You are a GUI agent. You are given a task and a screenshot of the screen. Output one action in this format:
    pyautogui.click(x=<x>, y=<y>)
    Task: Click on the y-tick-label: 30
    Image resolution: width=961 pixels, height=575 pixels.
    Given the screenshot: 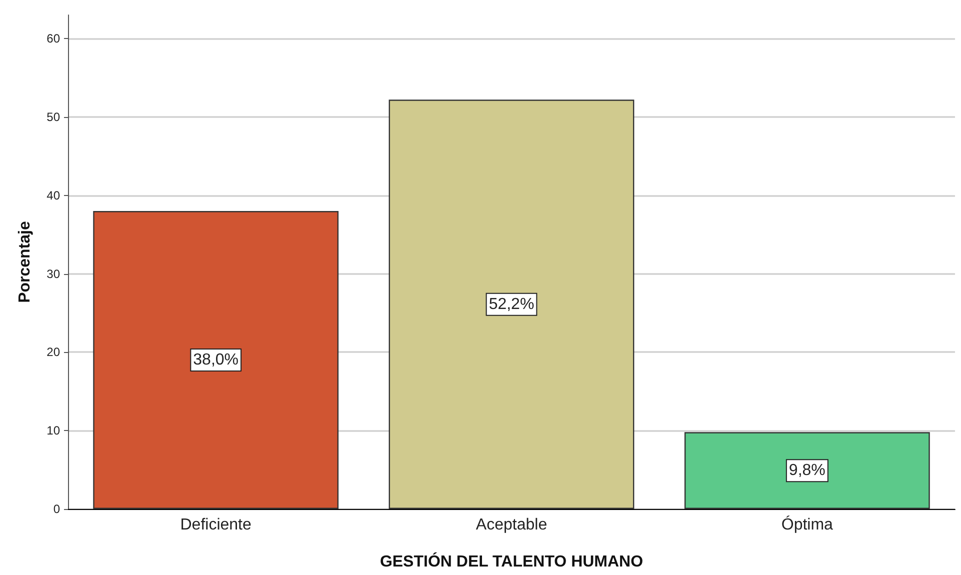 What is the action you would take?
    pyautogui.click(x=53, y=273)
    